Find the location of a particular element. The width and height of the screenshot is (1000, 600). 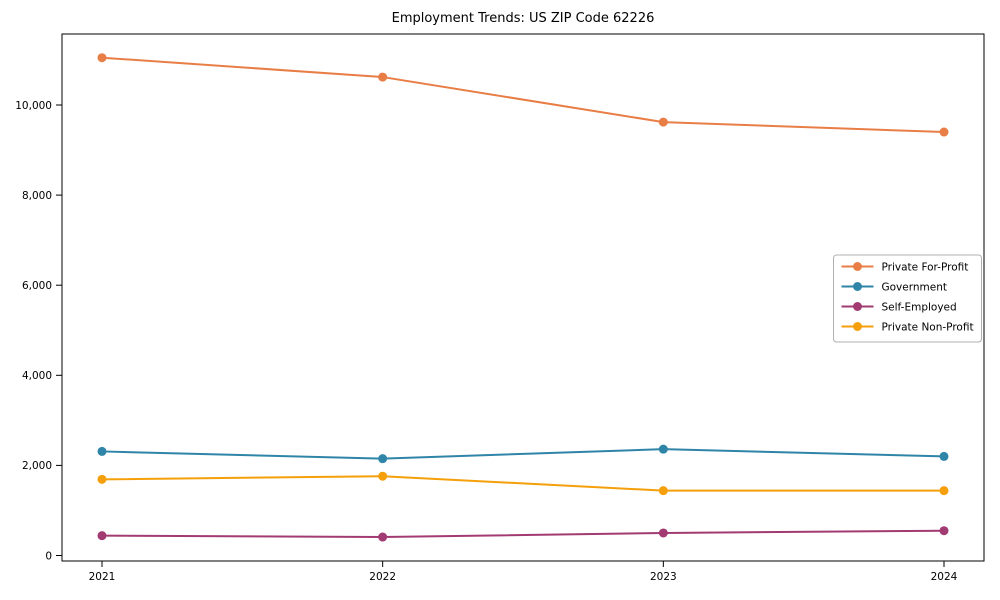

series-line-self-employed is located at coordinates (523, 534).